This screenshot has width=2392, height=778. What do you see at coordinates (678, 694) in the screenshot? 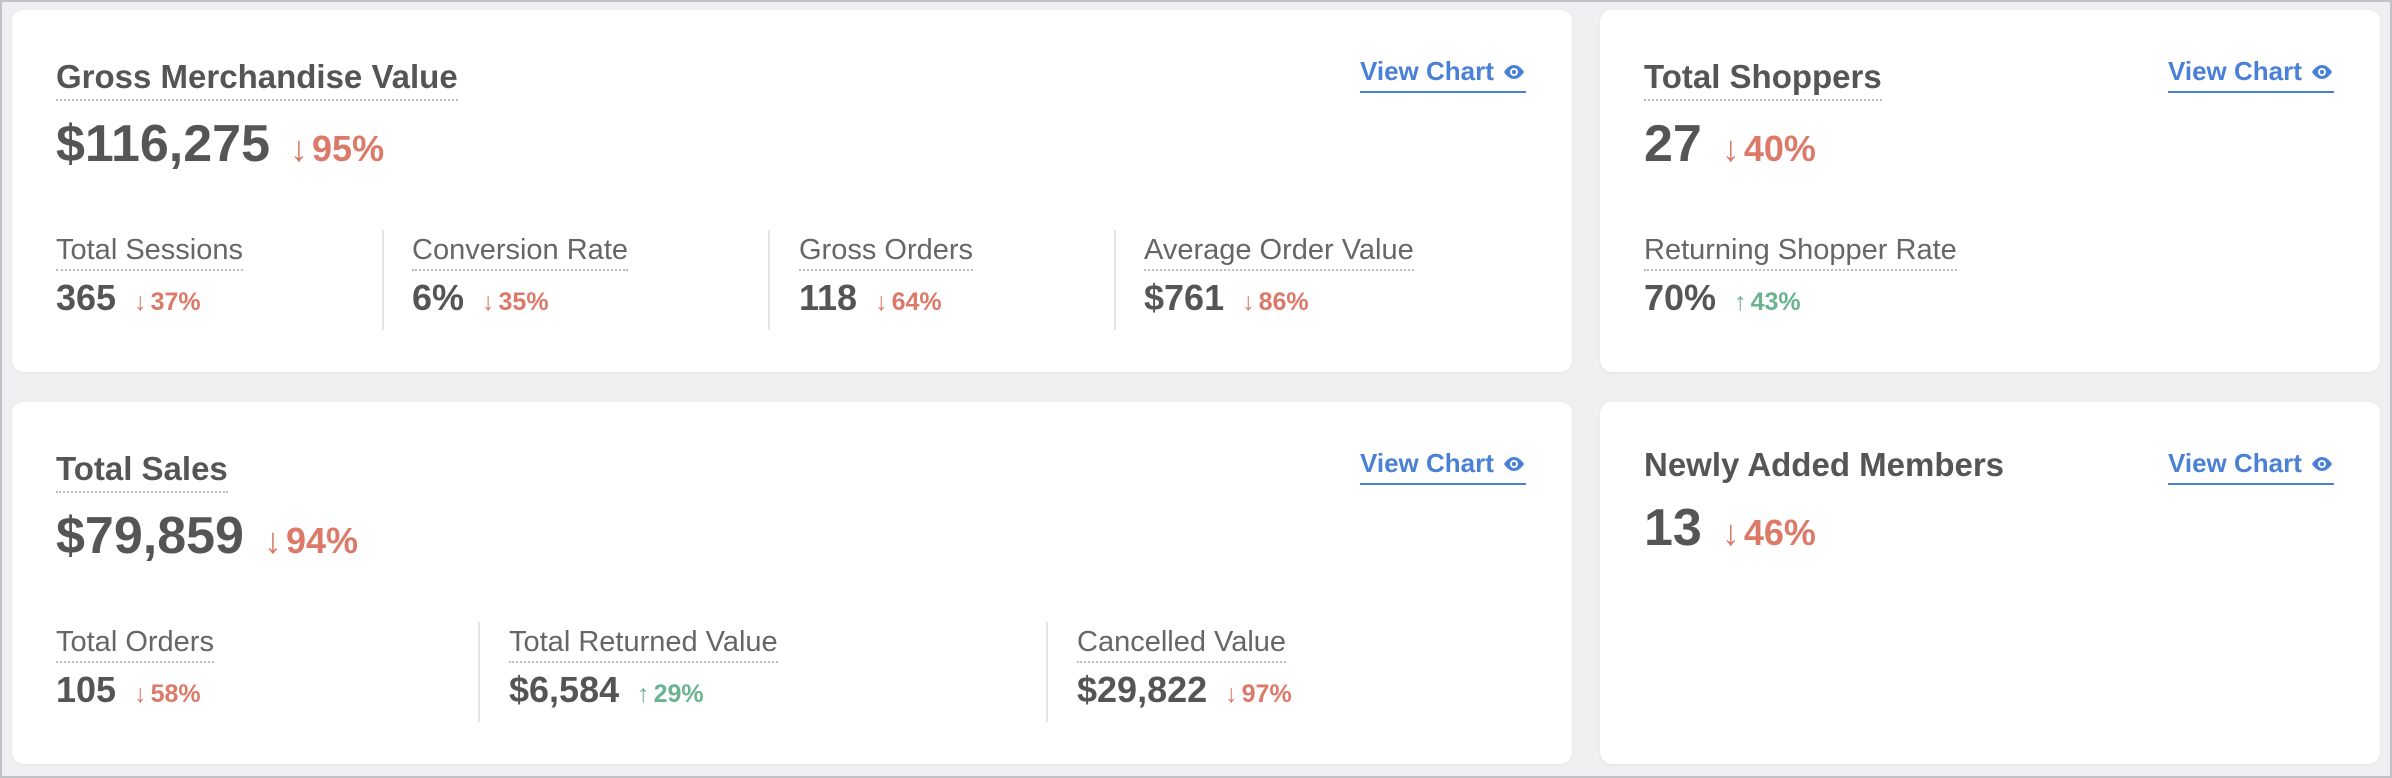
I see `metric-delta-value: 29%` at bounding box center [678, 694].